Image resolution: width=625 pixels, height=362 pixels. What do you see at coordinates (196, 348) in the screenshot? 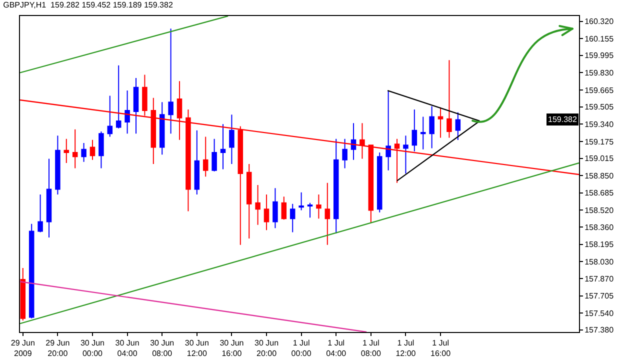
I see `x-tick-label: 30 Jun 12:00` at bounding box center [196, 348].